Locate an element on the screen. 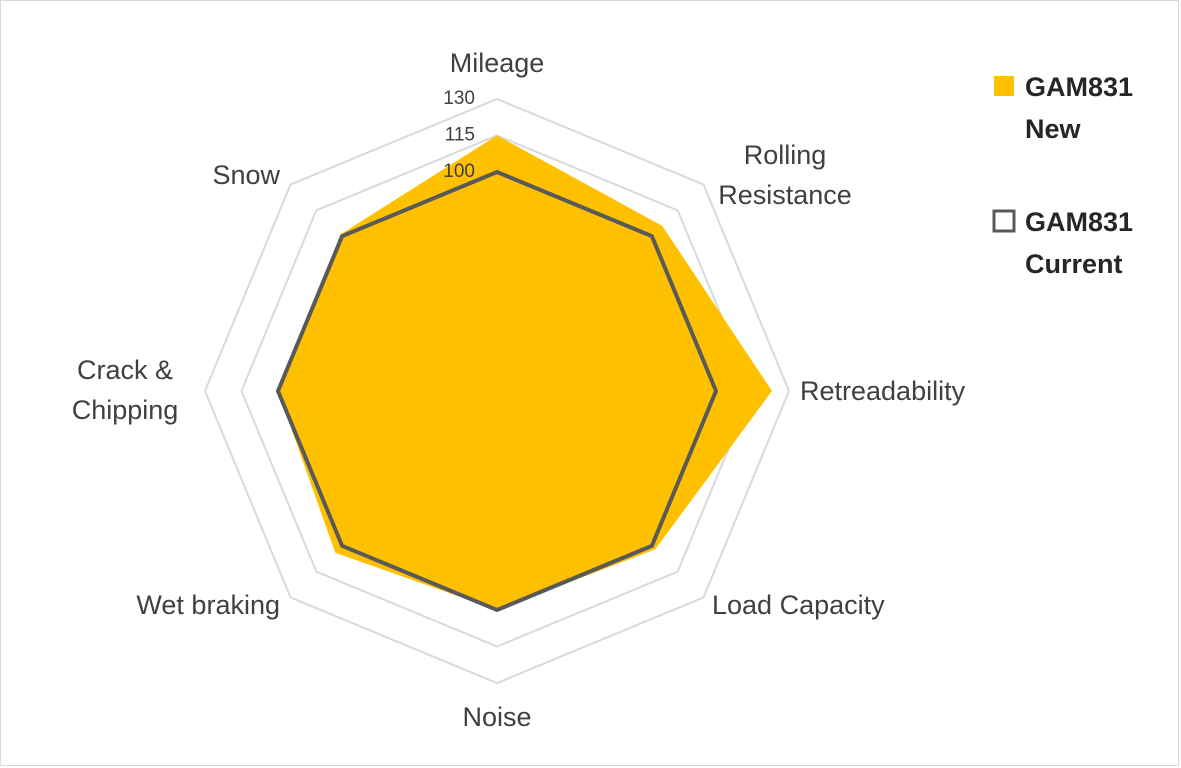 The width and height of the screenshot is (1181, 768). tick-labels: 100 115 130 is located at coordinates (459, 135).